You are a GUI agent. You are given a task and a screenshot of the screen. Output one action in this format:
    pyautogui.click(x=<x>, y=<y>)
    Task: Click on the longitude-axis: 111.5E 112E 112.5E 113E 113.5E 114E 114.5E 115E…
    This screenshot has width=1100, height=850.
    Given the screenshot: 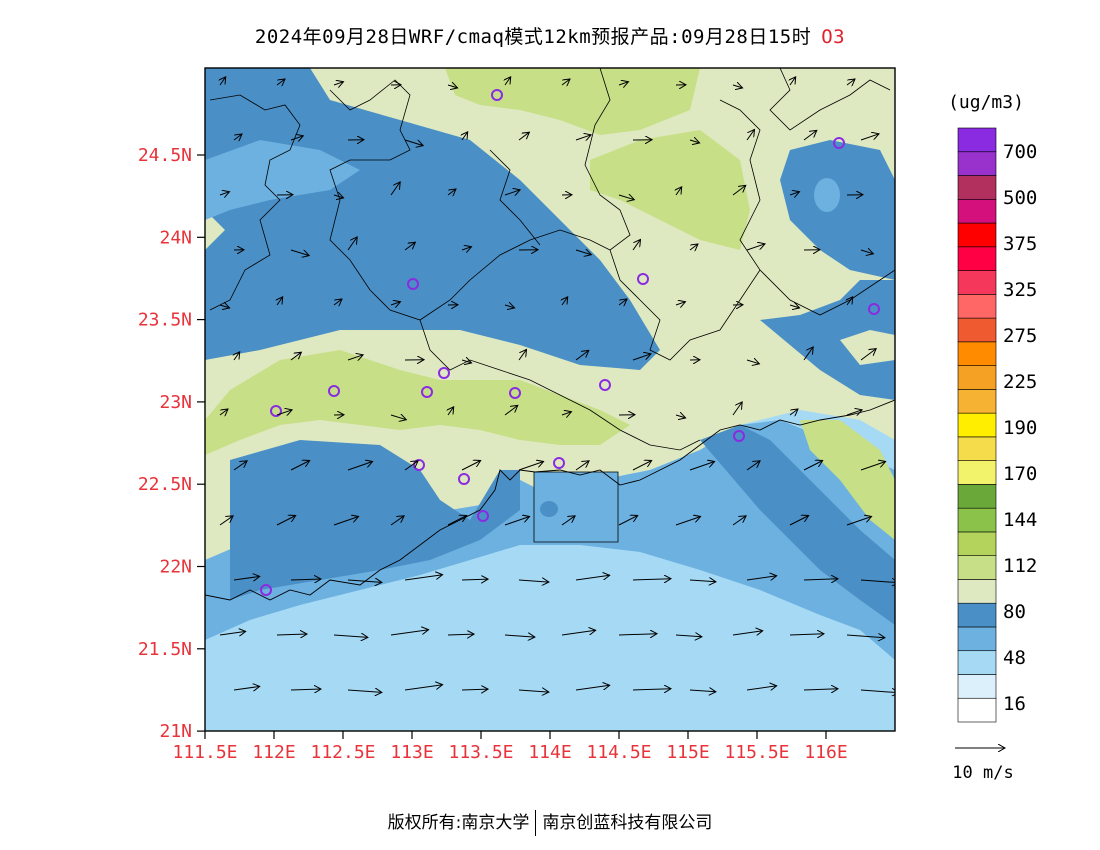 What is the action you would take?
    pyautogui.click(x=510, y=747)
    